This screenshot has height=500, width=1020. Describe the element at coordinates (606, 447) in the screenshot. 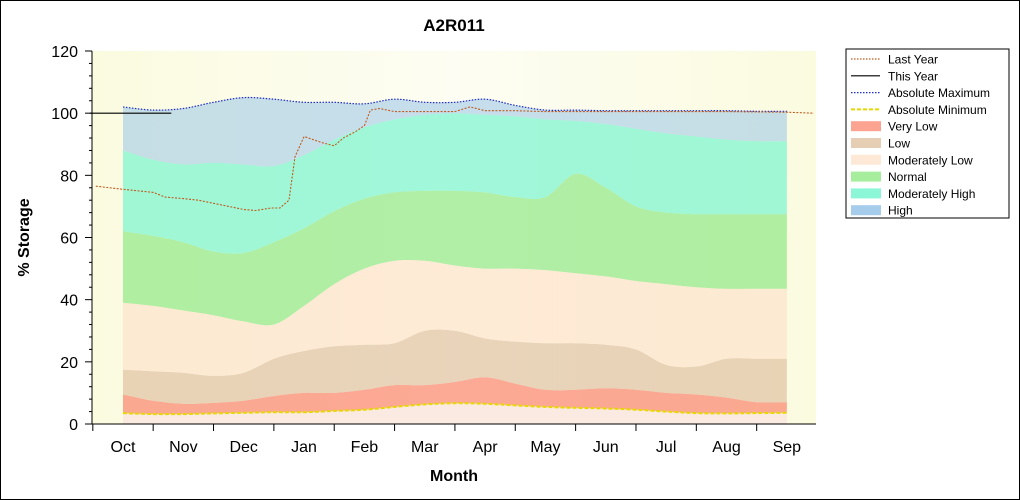

I see `x-tick-label-jun: Jun` at that location.